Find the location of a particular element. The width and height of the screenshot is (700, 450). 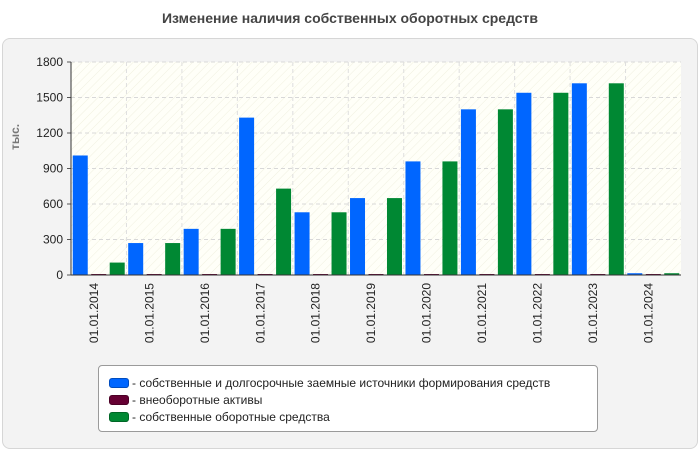

legend-item-noncurrent-assets: - внеоборотные активы is located at coordinates (353, 399).